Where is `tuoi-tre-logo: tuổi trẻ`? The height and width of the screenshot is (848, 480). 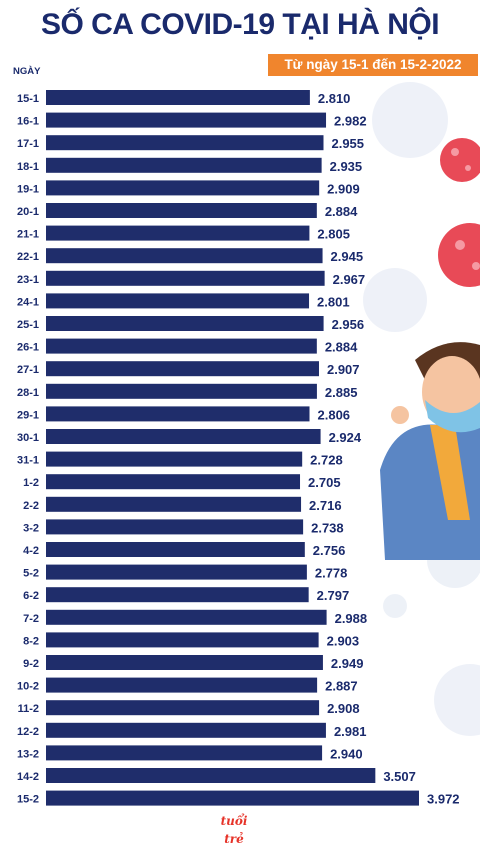 tuoi-tre-logo: tuổi trẻ is located at coordinates (234, 830).